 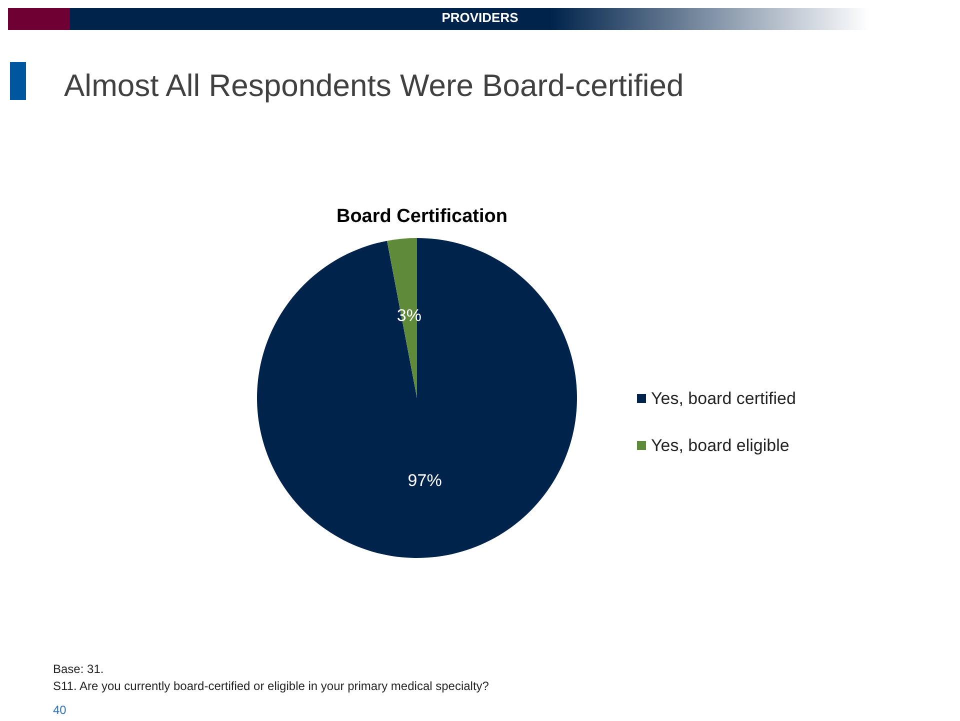 I want to click on text: Almost All Respondents Were Board-certified, so click(x=374, y=86).